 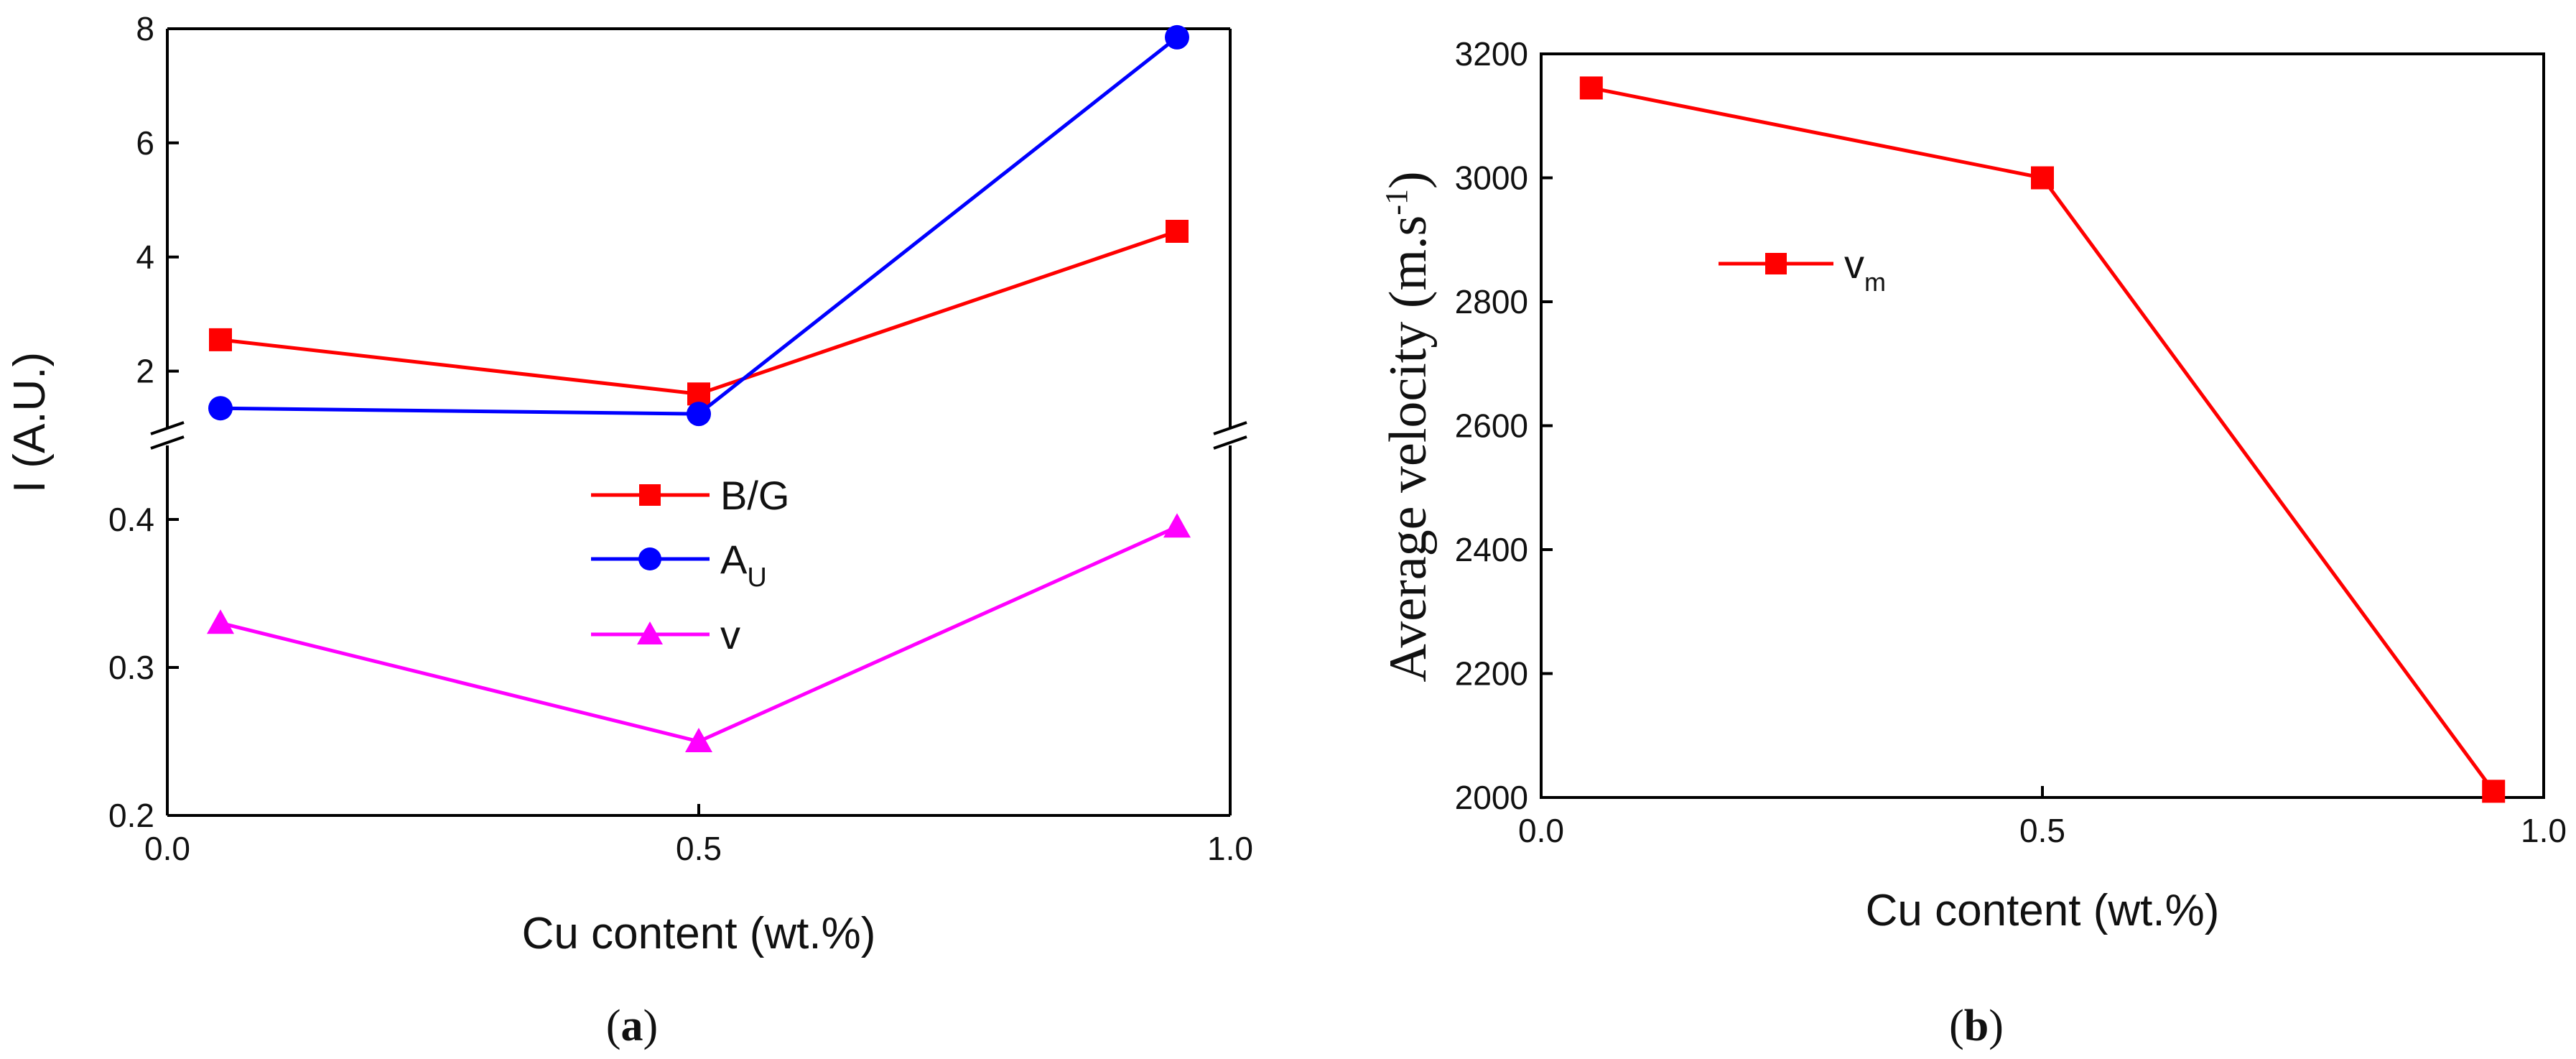 I want to click on legend-label-bg: B/G, so click(x=755, y=495).